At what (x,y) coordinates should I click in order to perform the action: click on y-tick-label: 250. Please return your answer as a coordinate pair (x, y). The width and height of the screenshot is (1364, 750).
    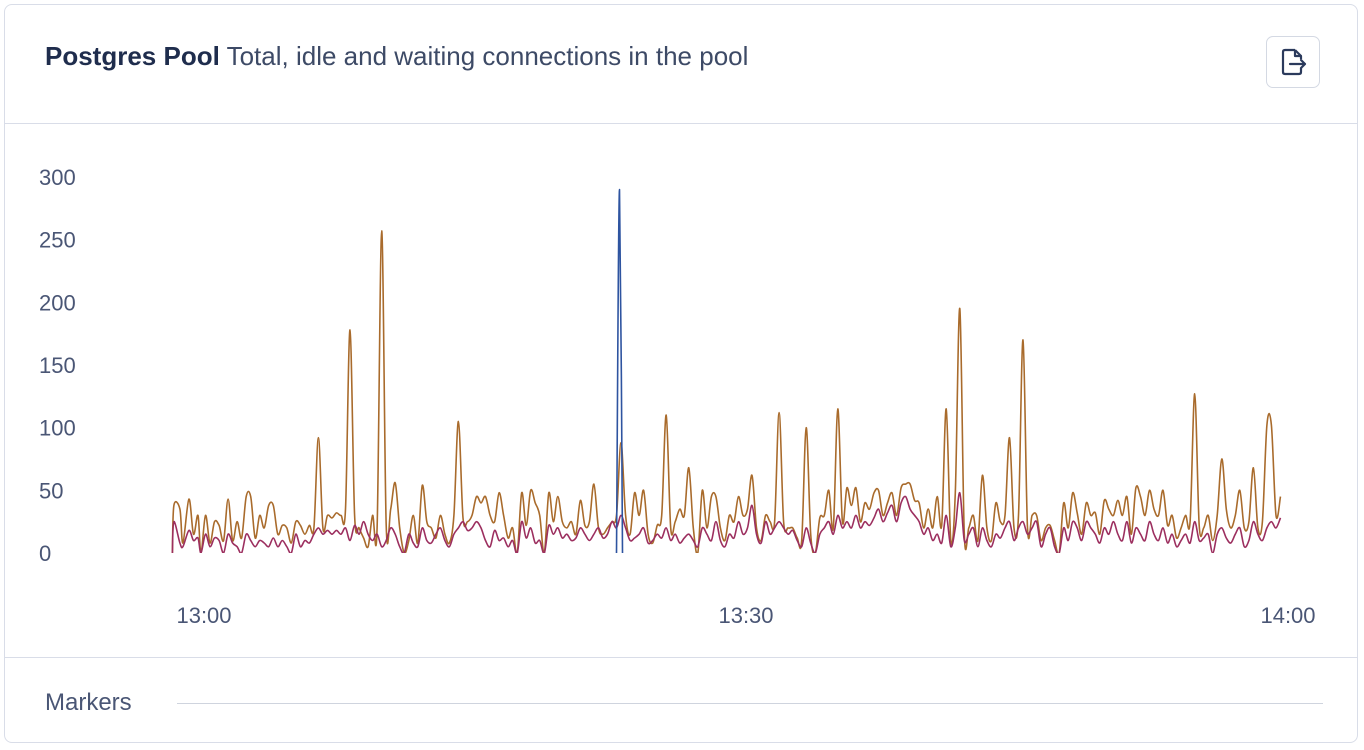
    Looking at the image, I should click on (57, 240).